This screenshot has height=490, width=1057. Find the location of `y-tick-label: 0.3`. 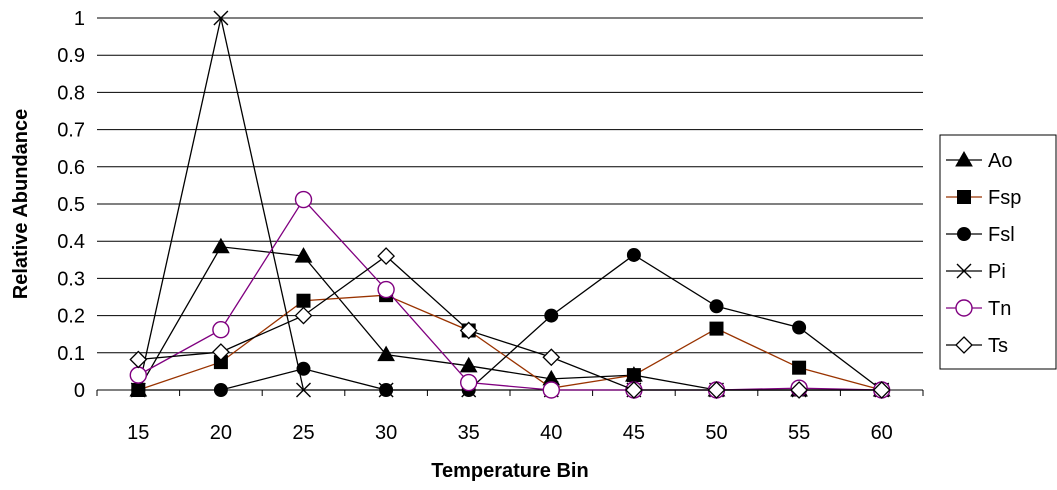

y-tick-label: 0.3 is located at coordinates (71, 279).